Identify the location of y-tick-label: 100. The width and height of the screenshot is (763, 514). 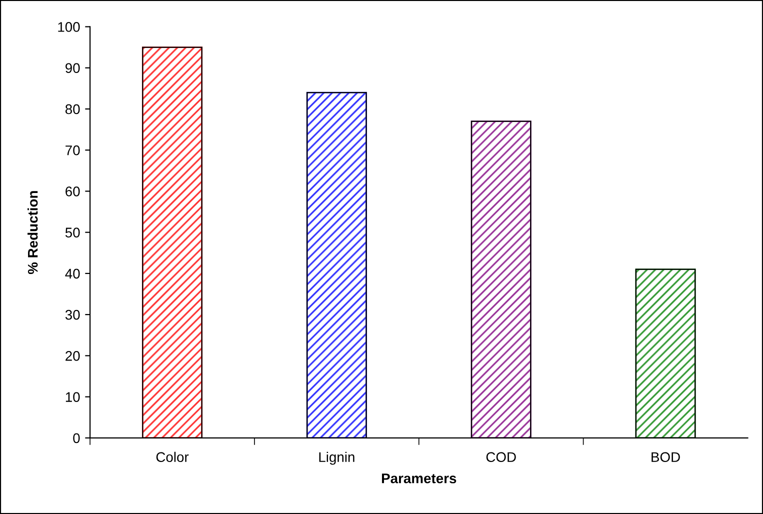
(69, 27).